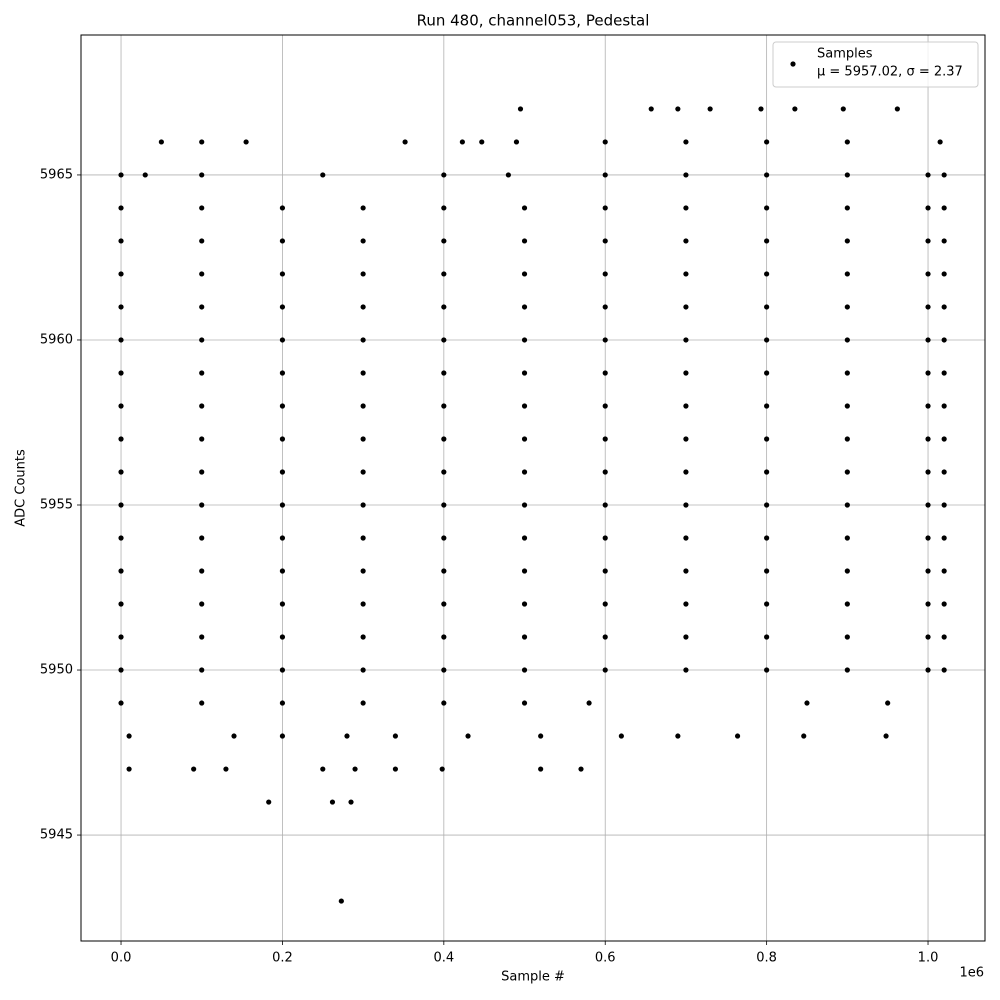 The height and width of the screenshot is (1000, 1000). What do you see at coordinates (56, 339) in the screenshot?
I see `y-tick-label: 5960` at bounding box center [56, 339].